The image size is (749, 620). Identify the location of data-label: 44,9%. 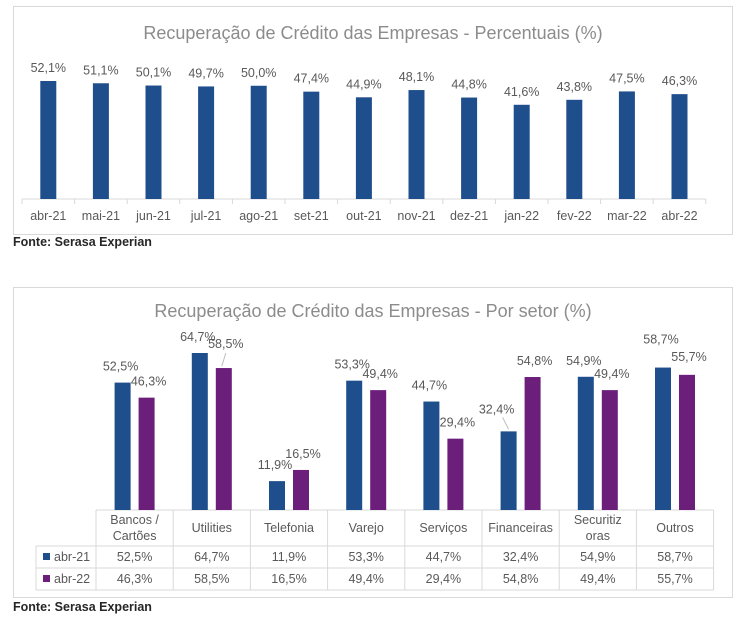
(363, 84).